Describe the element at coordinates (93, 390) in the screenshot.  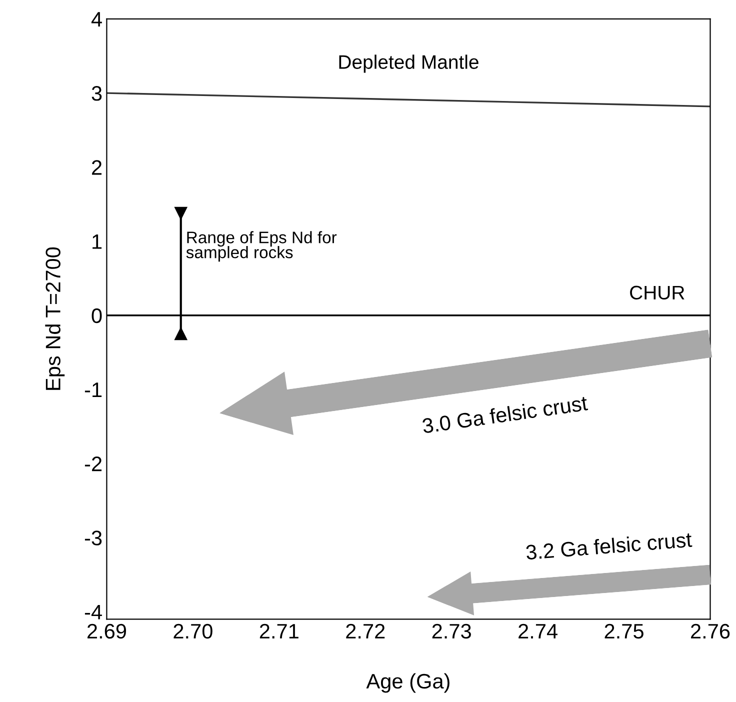
I see `y-tick-label: -1` at that location.